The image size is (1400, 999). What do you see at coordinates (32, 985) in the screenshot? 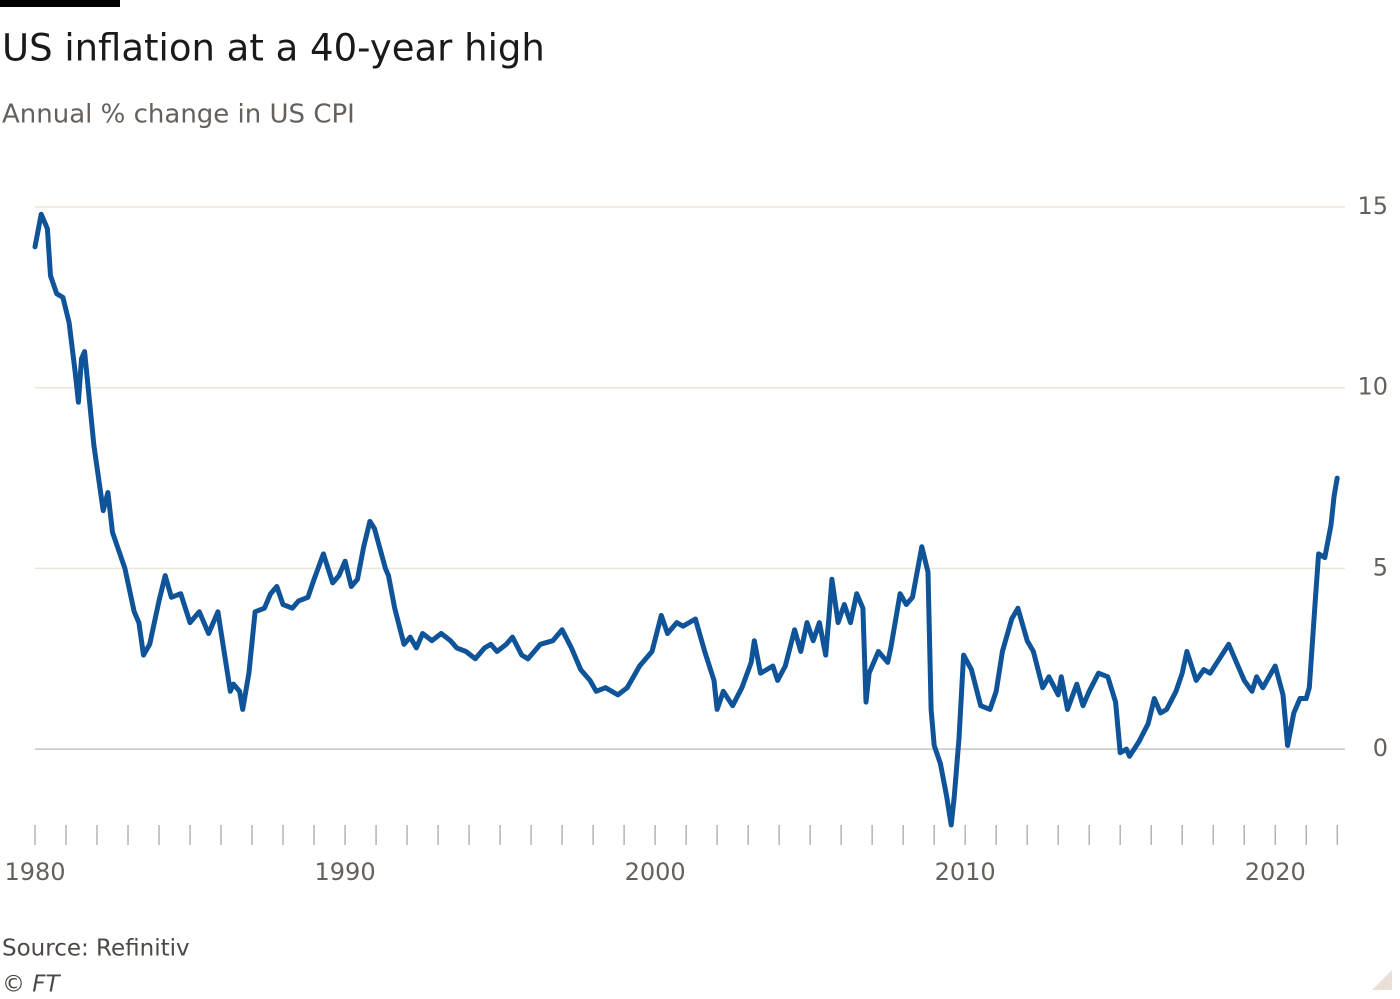
I see `credit: © FT` at bounding box center [32, 985].